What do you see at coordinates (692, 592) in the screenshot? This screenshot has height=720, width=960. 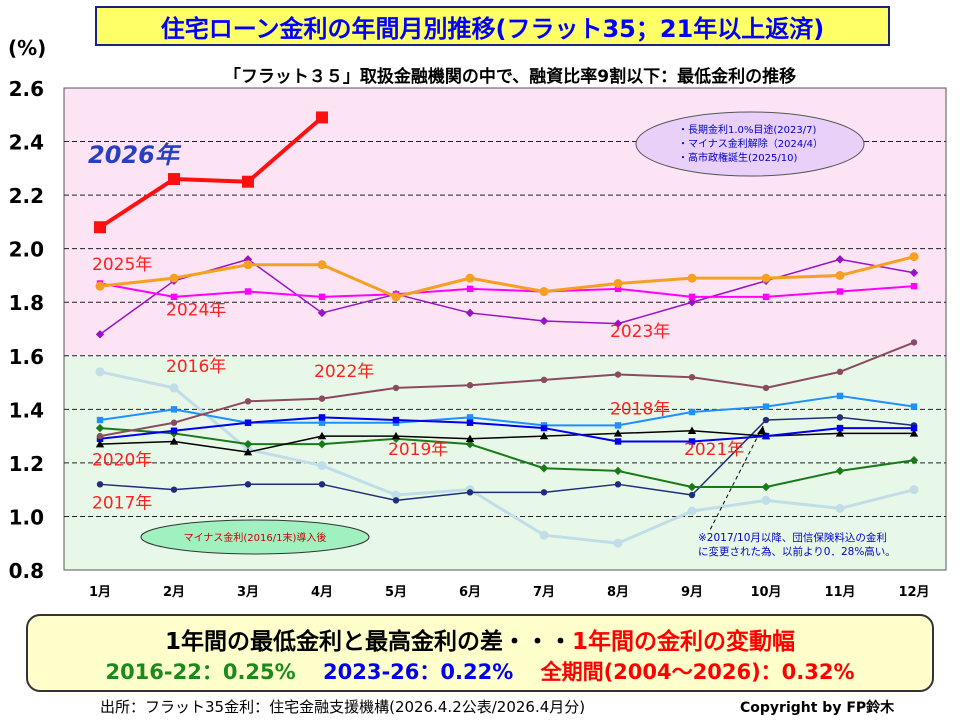 I see `x-tick-label: 9月` at bounding box center [692, 592].